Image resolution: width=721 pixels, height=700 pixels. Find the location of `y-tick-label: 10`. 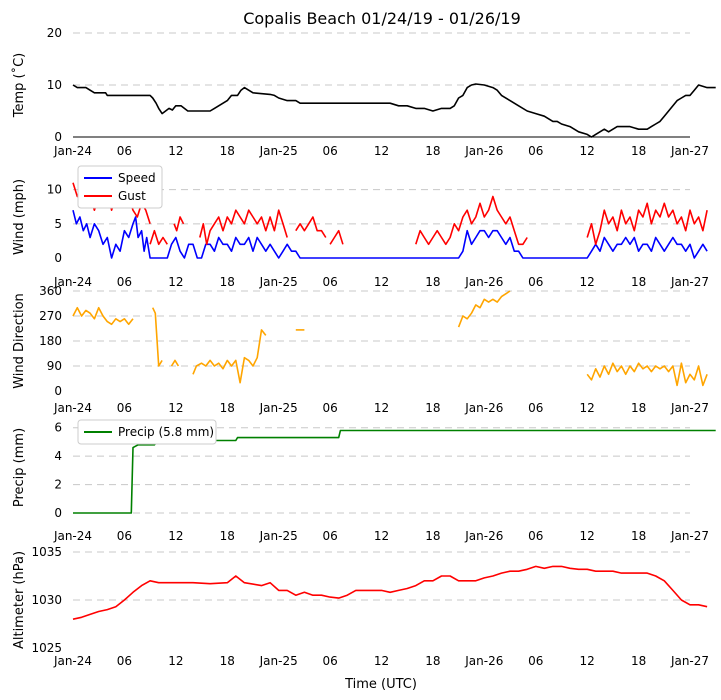

y-tick-label: 10 is located at coordinates (54, 85).